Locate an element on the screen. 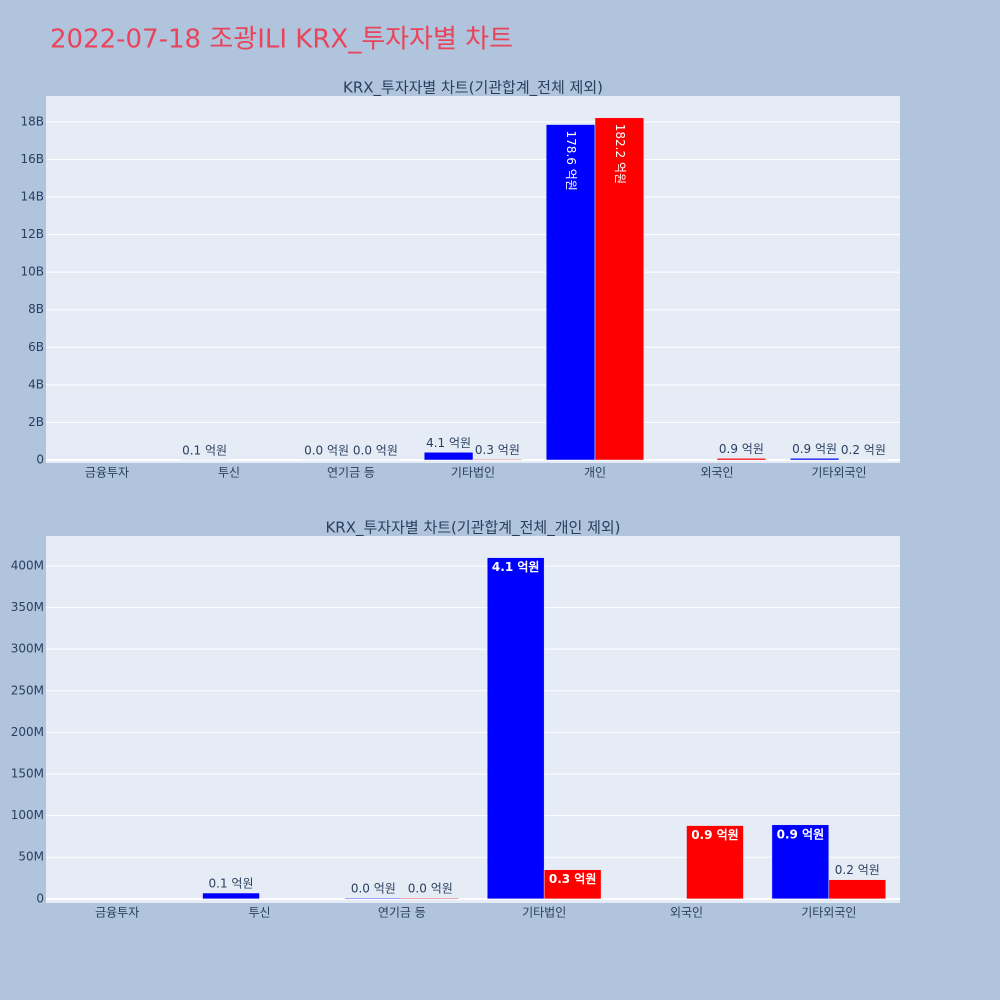 The image size is (1000, 1000). y-tick-label: 400M is located at coordinates (27, 565).